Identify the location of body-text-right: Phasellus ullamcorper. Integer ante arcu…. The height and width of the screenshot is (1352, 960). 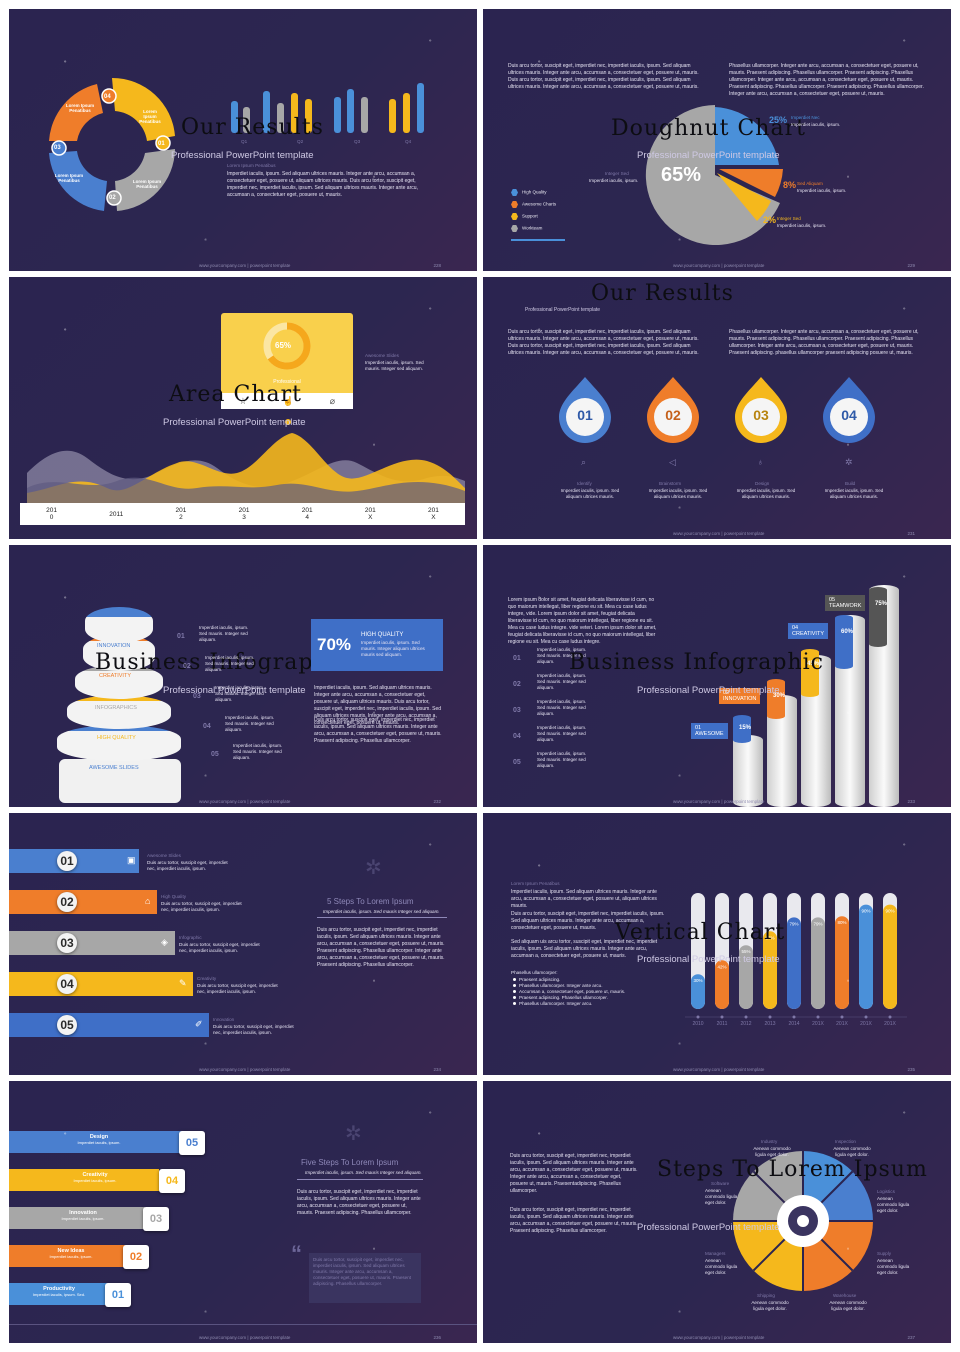
(824, 342).